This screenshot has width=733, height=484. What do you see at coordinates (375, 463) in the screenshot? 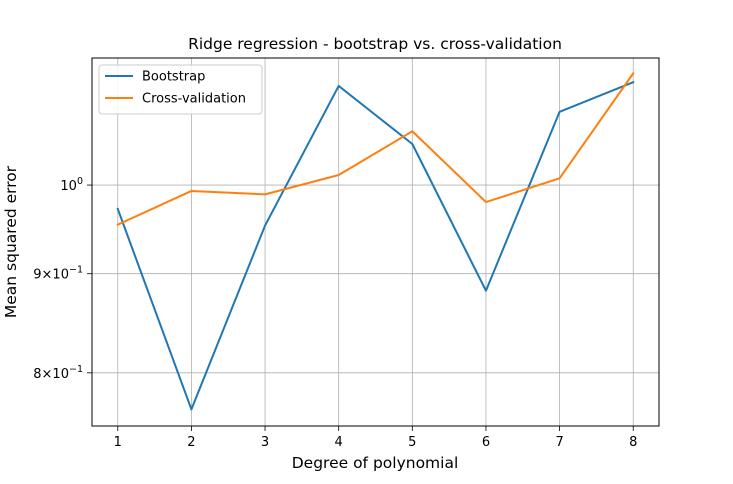
I see `x-axis-label: Degree of polynomial` at bounding box center [375, 463].